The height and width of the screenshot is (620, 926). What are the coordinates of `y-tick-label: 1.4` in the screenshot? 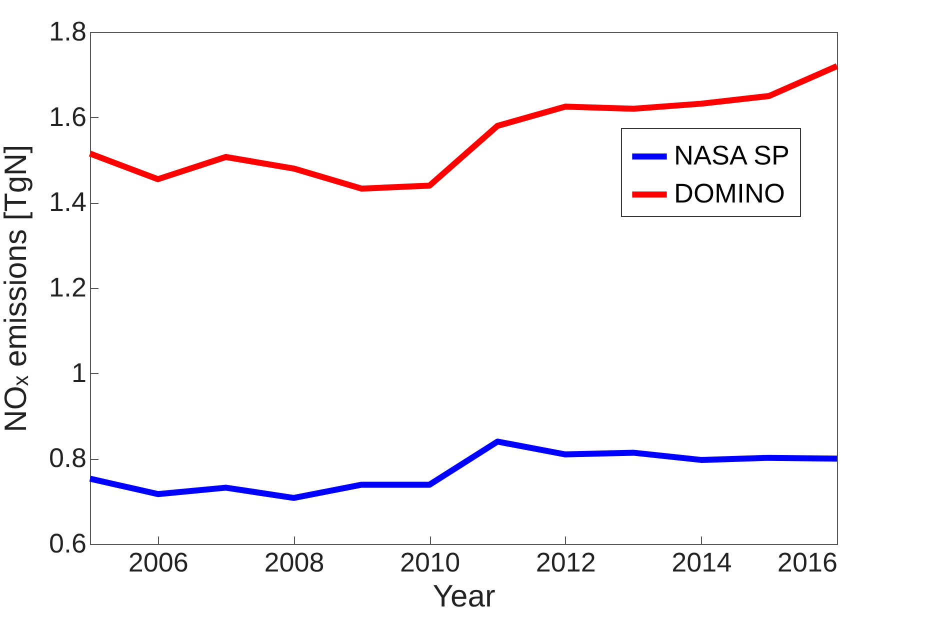 It's located at (67, 202).